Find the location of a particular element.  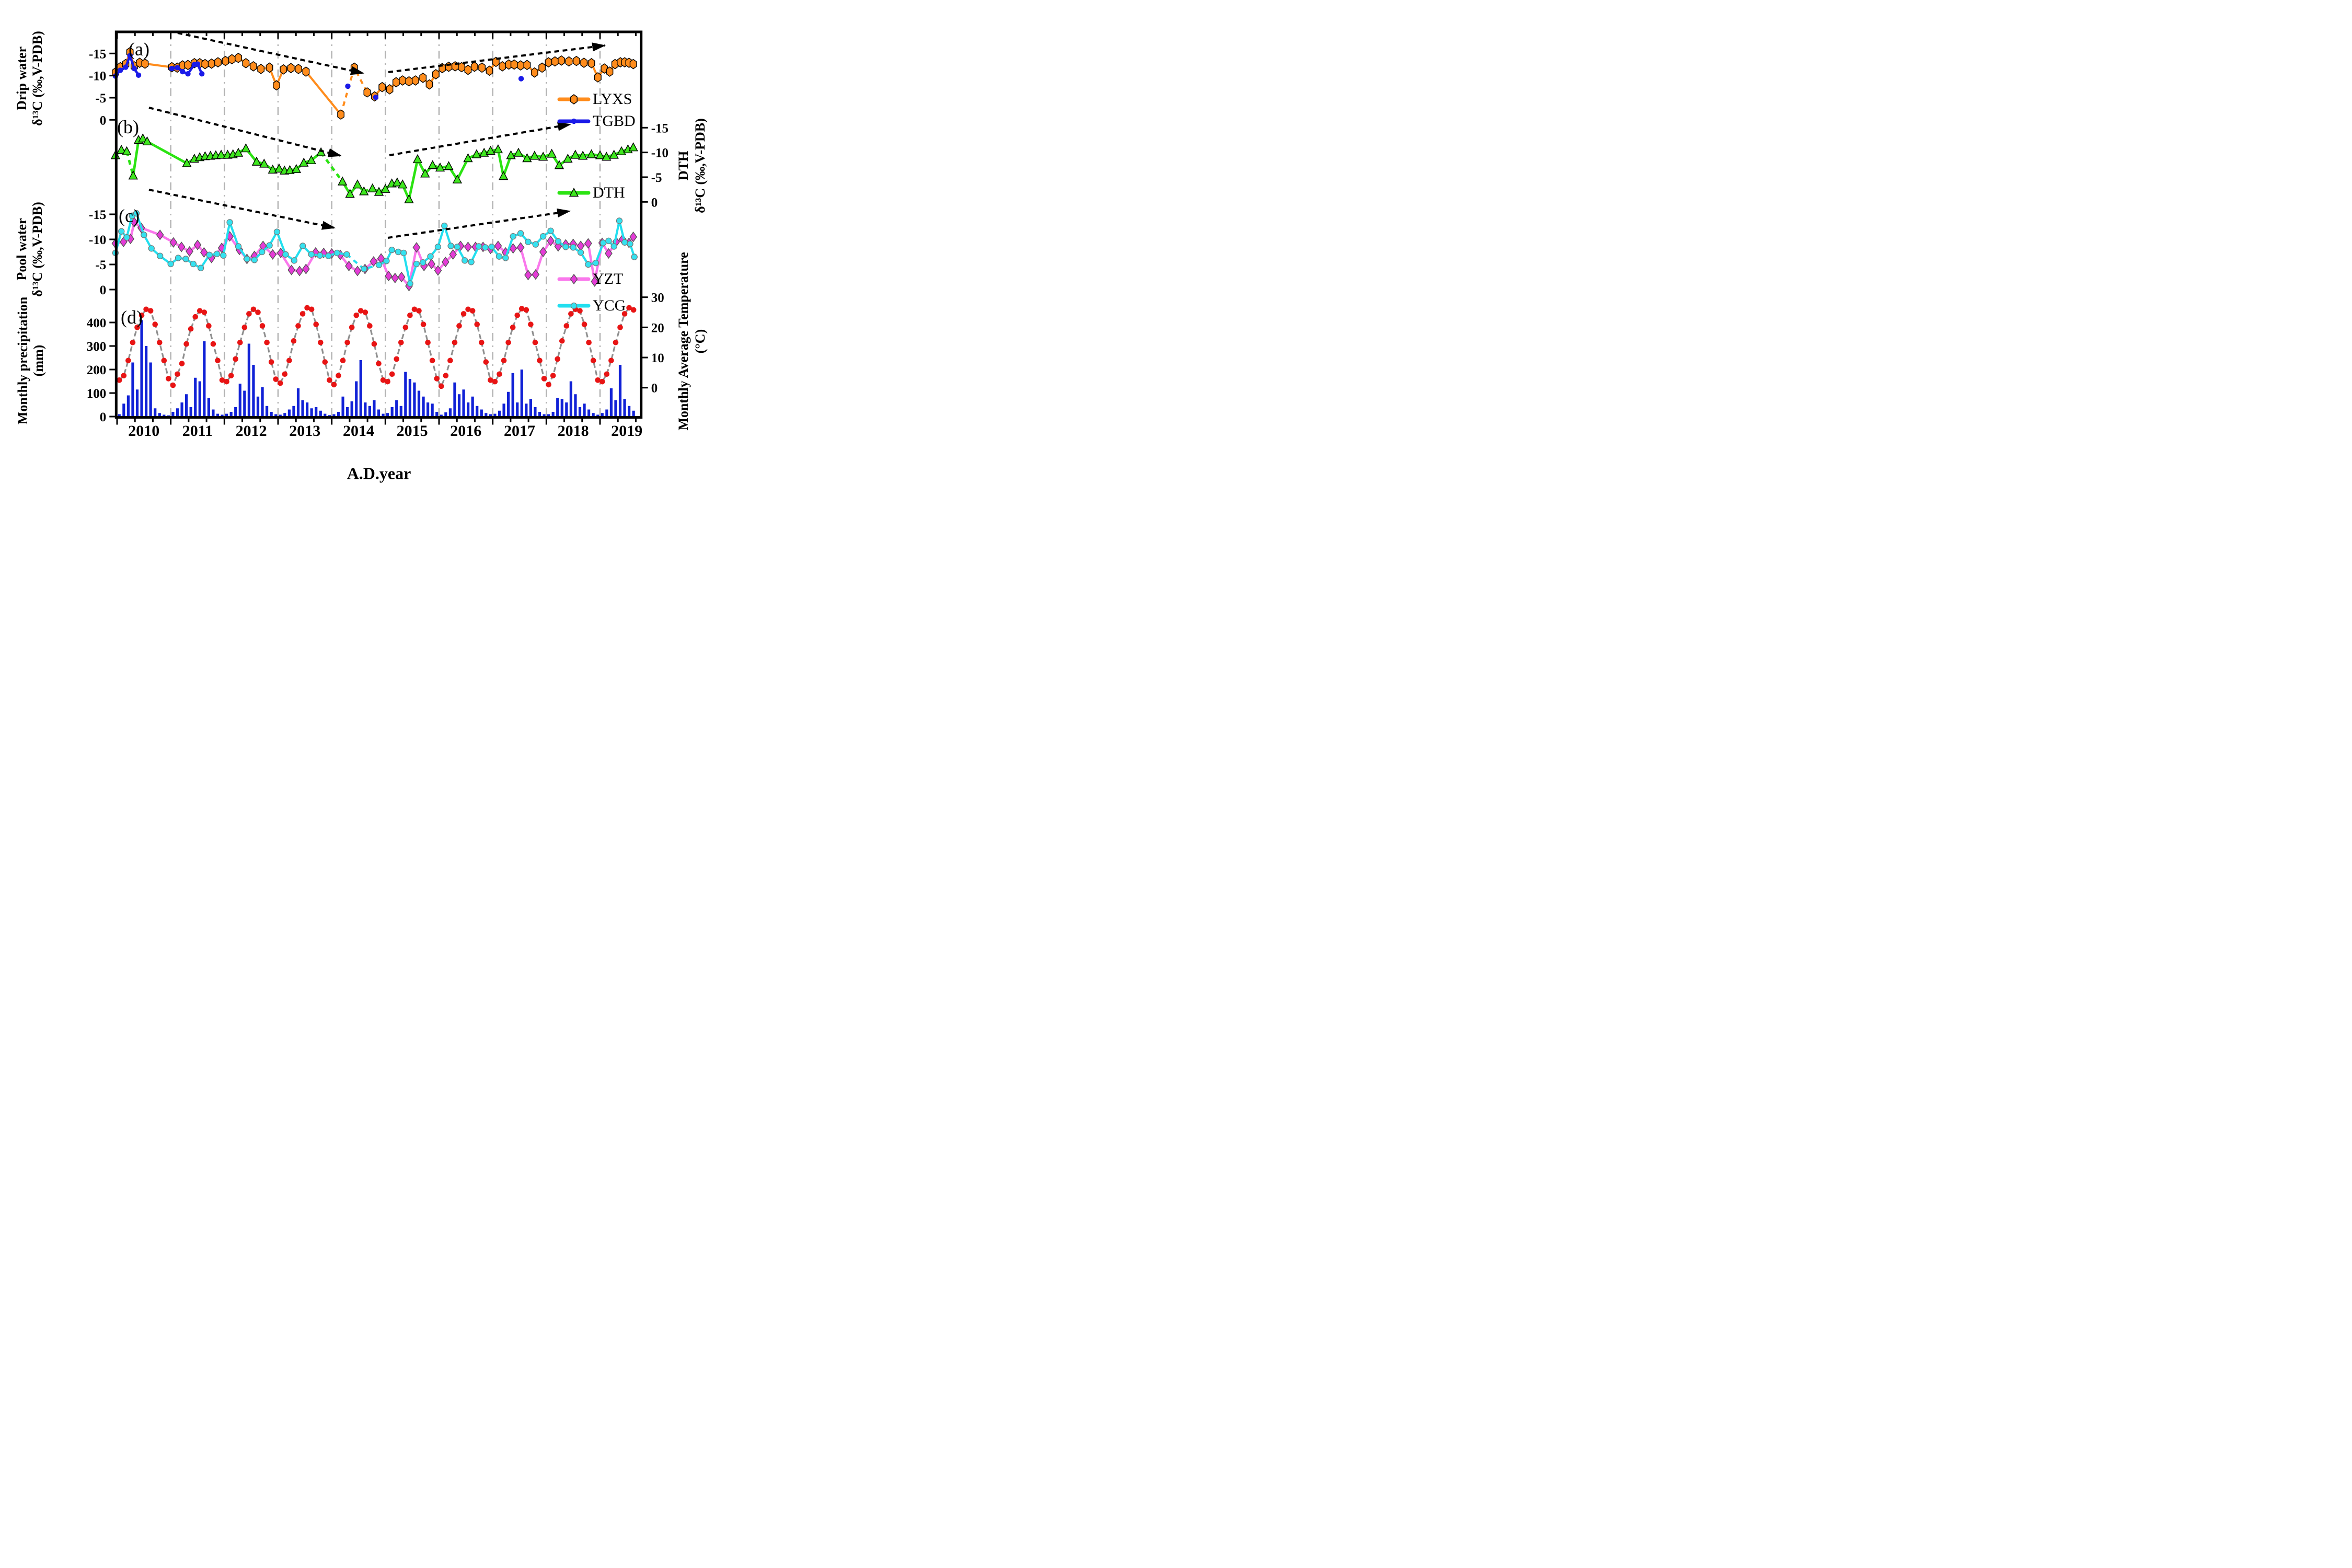

legend-markers is located at coordinates (574, 201).